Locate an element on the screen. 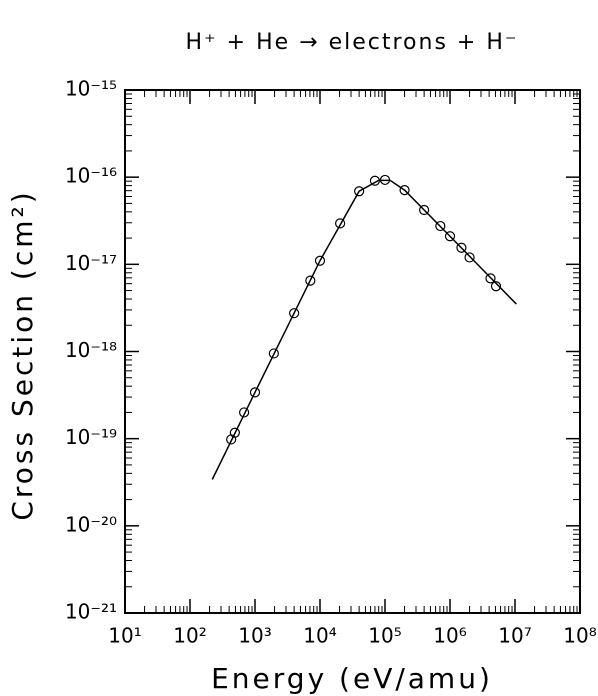  y-tick-label: 10⁻¹⁵ is located at coordinates (91, 89).